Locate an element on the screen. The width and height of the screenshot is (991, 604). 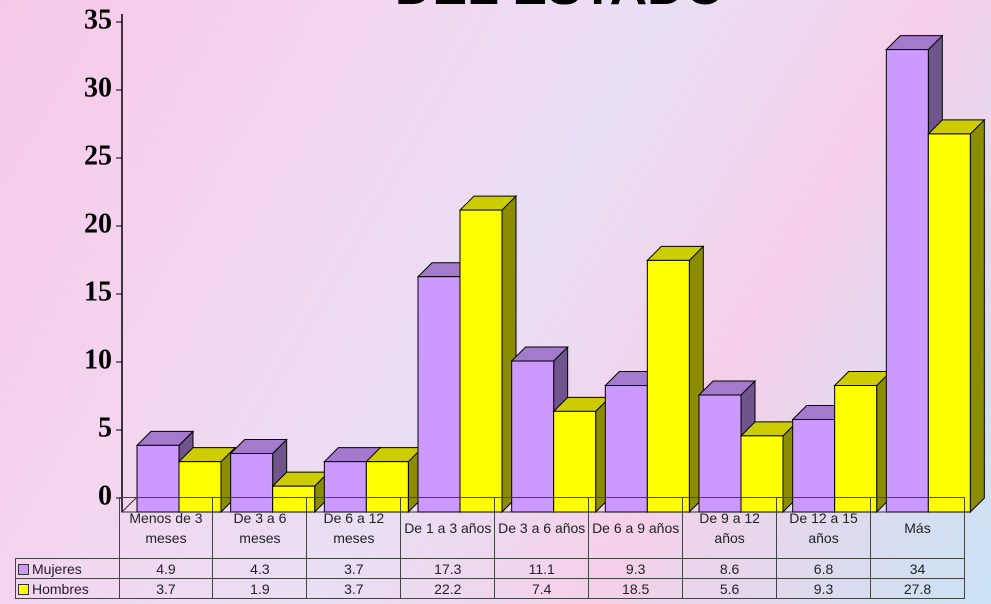
legend-entry: Hombres is located at coordinates (67, 588).